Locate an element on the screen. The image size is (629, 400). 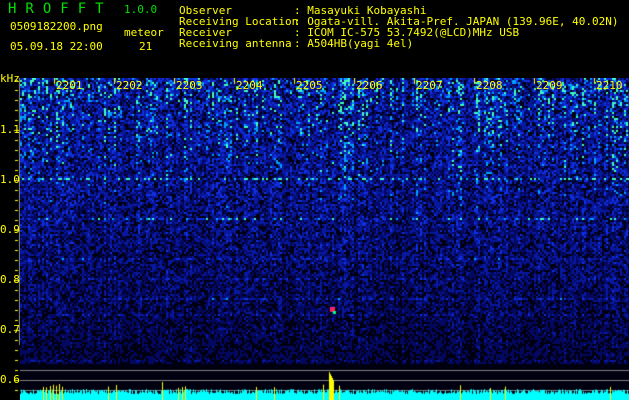
time-tick-label: 2208 is located at coordinates (489, 85).